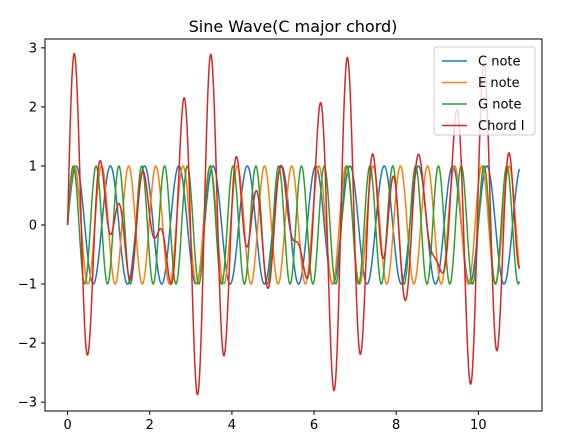 Image resolution: width=574 pixels, height=448 pixels. What do you see at coordinates (500, 105) in the screenshot?
I see `legend-label-g-note: G note` at bounding box center [500, 105].